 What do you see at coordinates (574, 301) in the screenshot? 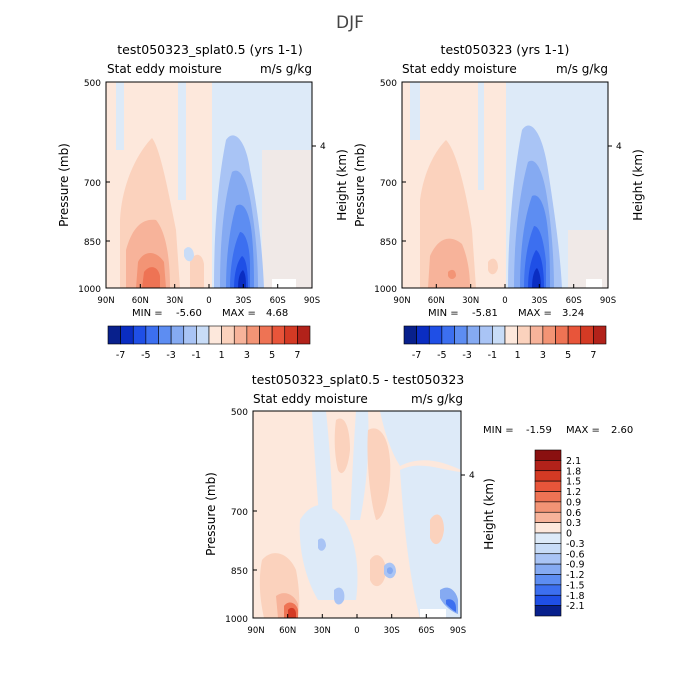
I see `panel-2-xtick-label: 60S` at bounding box center [574, 301].